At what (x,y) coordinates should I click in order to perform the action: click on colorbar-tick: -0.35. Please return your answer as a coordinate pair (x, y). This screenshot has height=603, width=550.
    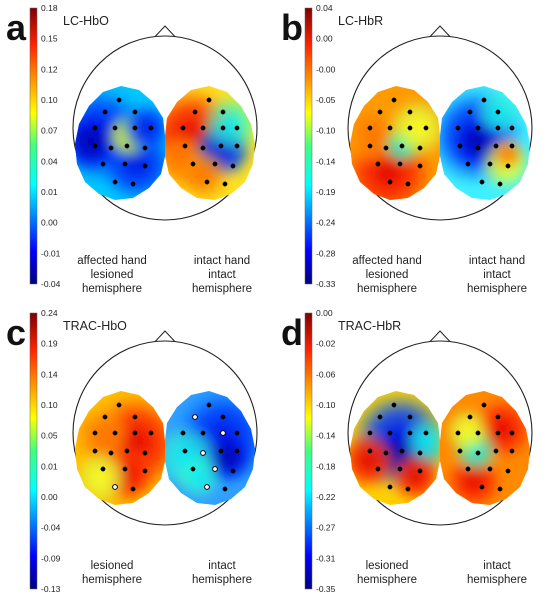
    Looking at the image, I should click on (326, 589).